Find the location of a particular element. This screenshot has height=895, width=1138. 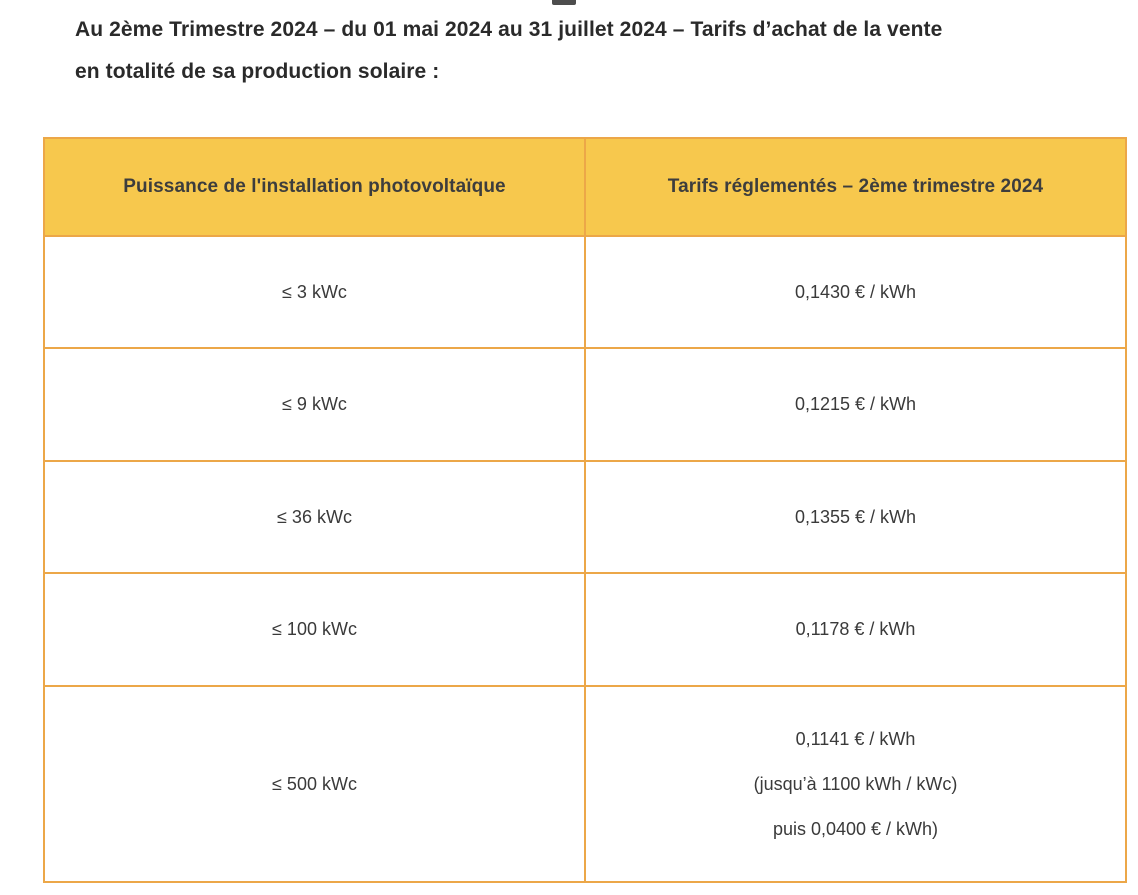

table-row: ≤ 3 kWc 0,1430 € / kWh is located at coordinates (585, 291).